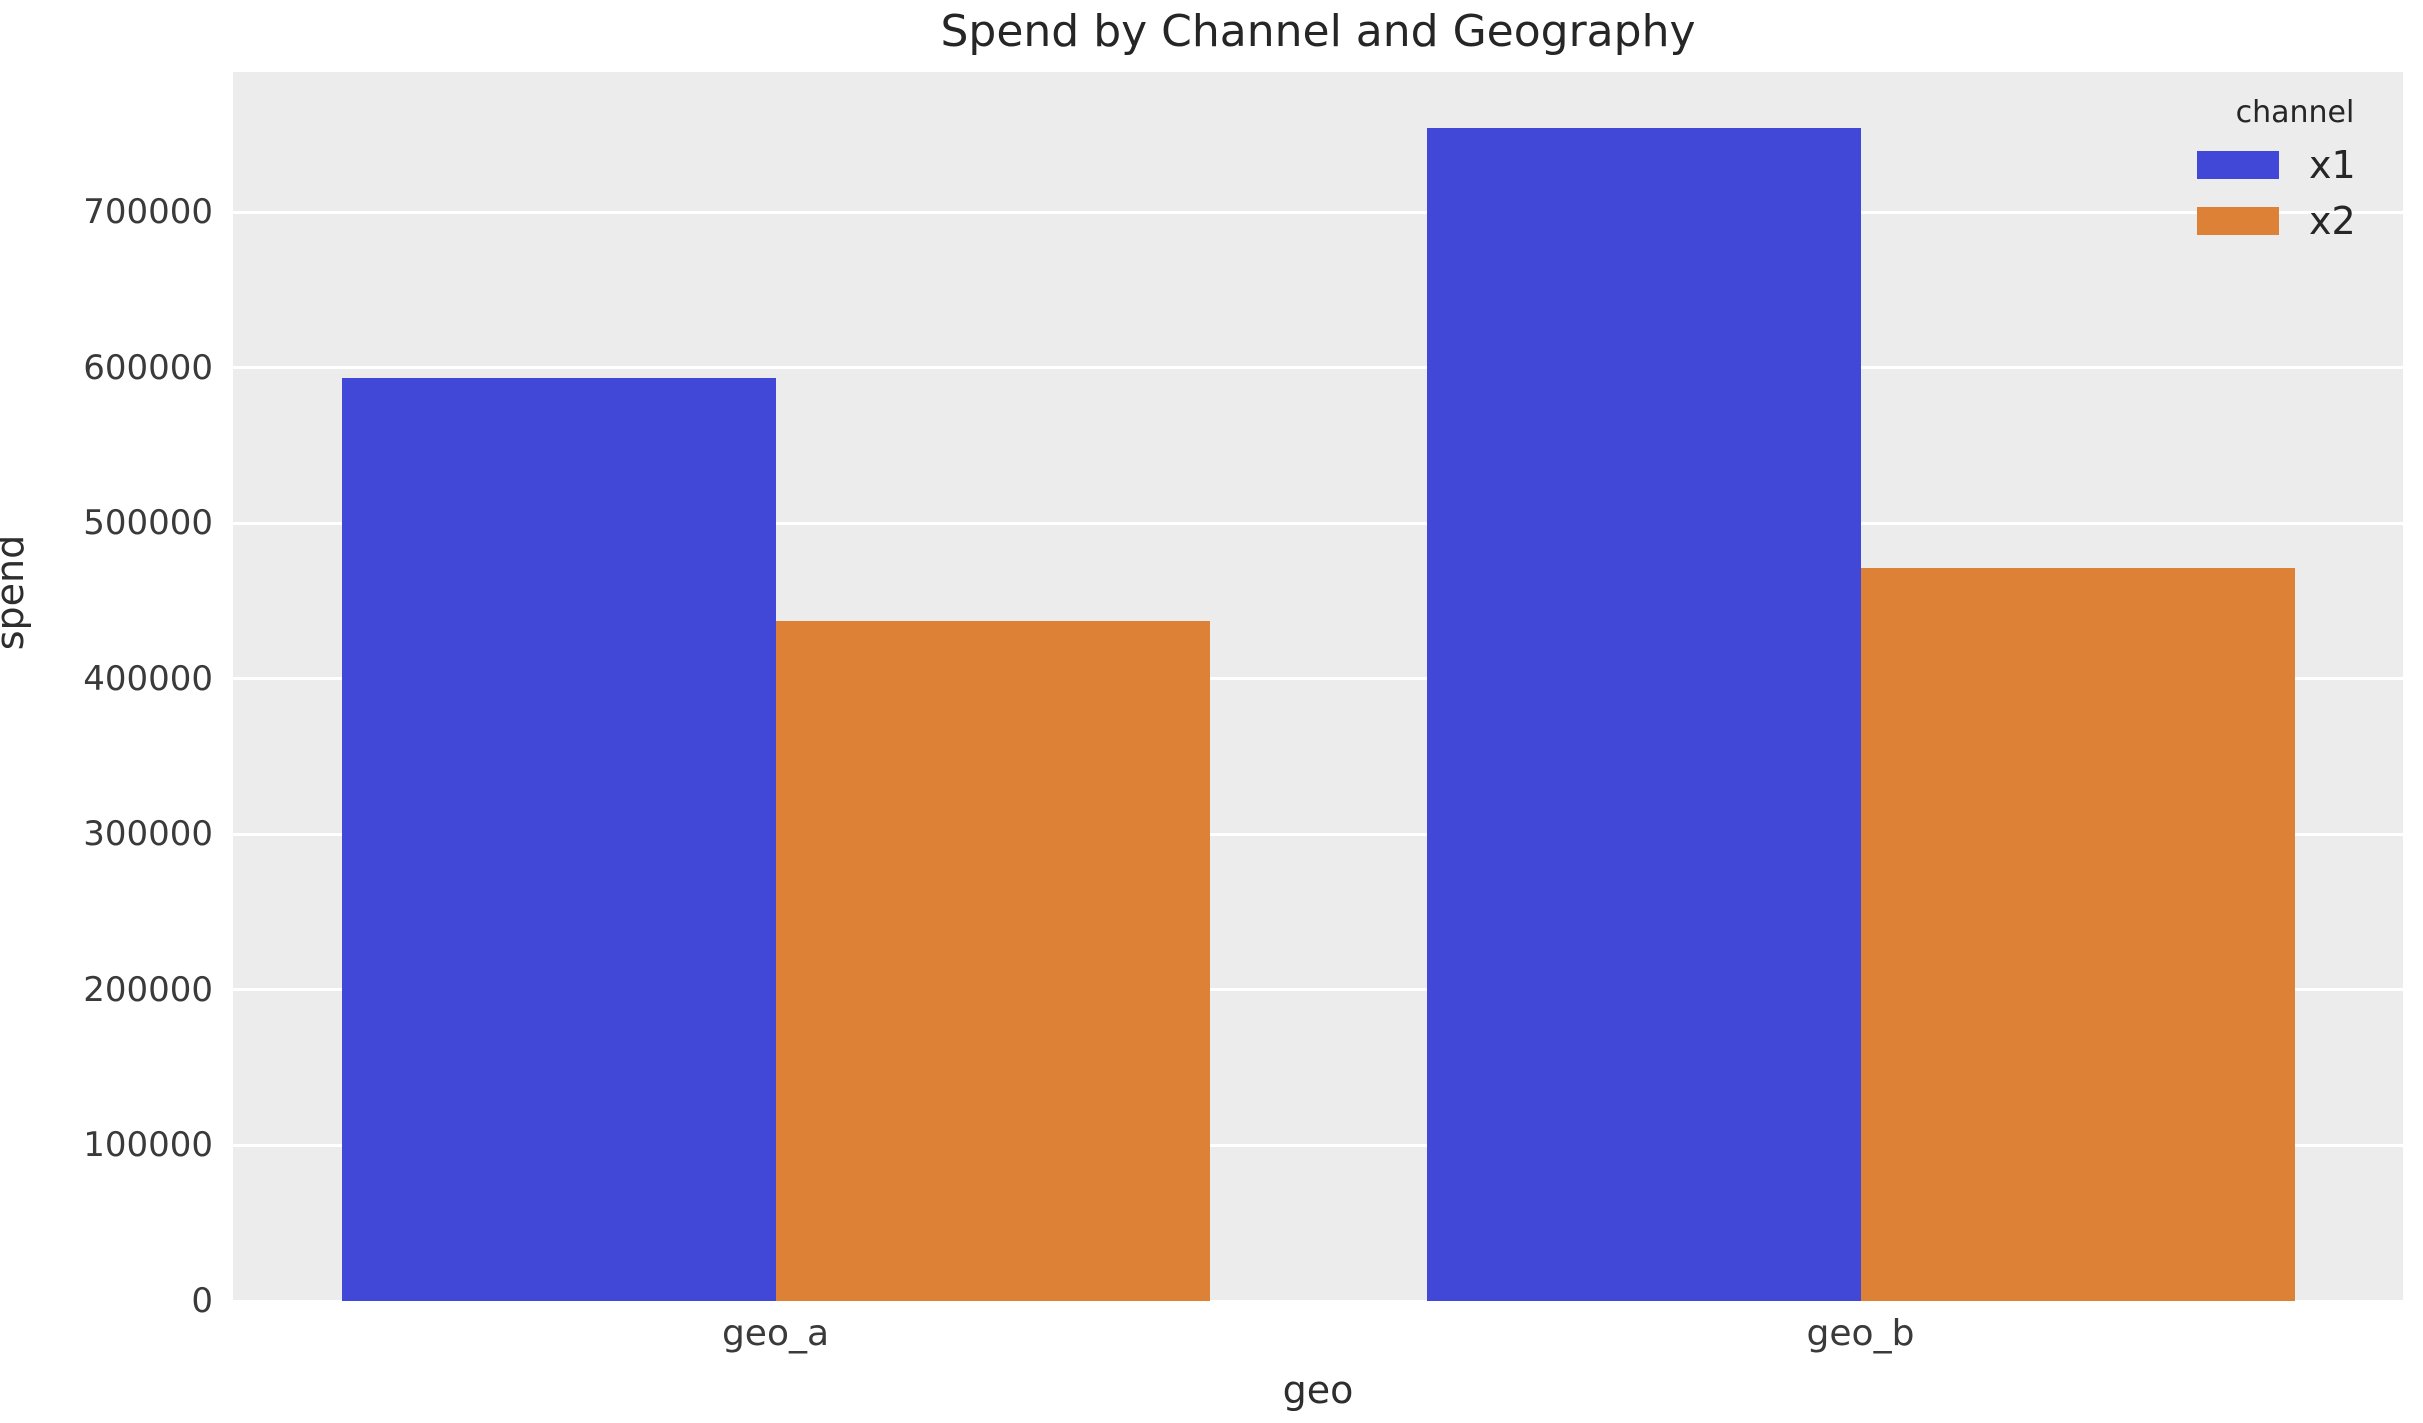 This screenshot has height=1423, width=2423. I want to click on bar-geo_b-x2, so click(2077, 934).